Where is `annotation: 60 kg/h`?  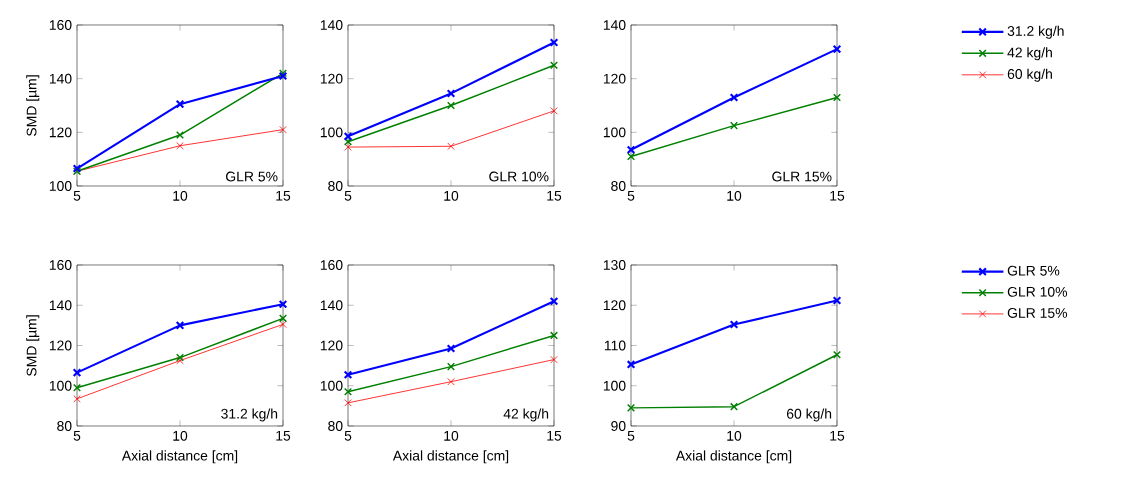
annotation: 60 kg/h is located at coordinates (809, 415).